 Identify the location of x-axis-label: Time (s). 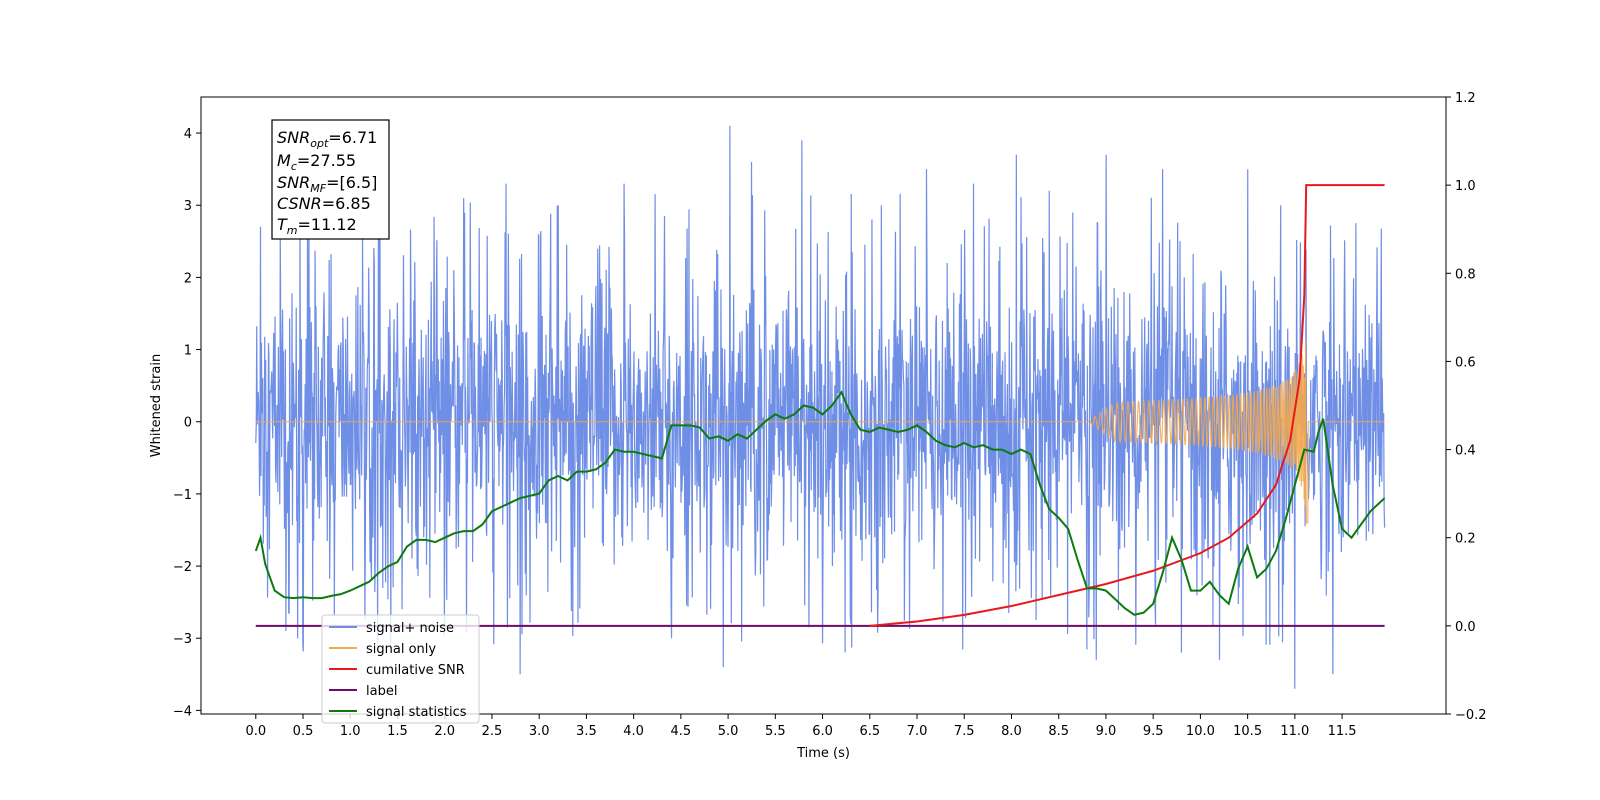
(823, 753).